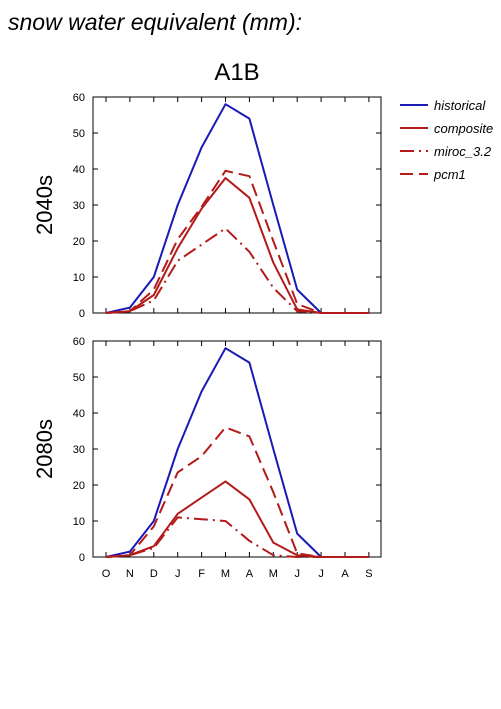 This screenshot has width=501, height=709. I want to click on legend-item: composite, so click(446, 128).